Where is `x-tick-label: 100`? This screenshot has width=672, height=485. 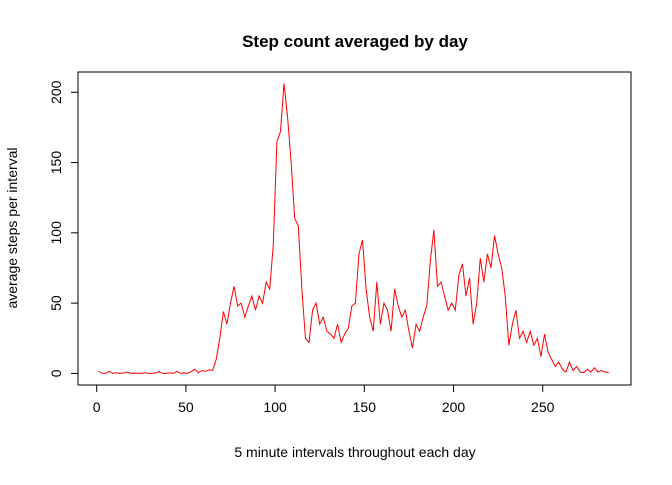 x-tick-label: 100 is located at coordinates (275, 407).